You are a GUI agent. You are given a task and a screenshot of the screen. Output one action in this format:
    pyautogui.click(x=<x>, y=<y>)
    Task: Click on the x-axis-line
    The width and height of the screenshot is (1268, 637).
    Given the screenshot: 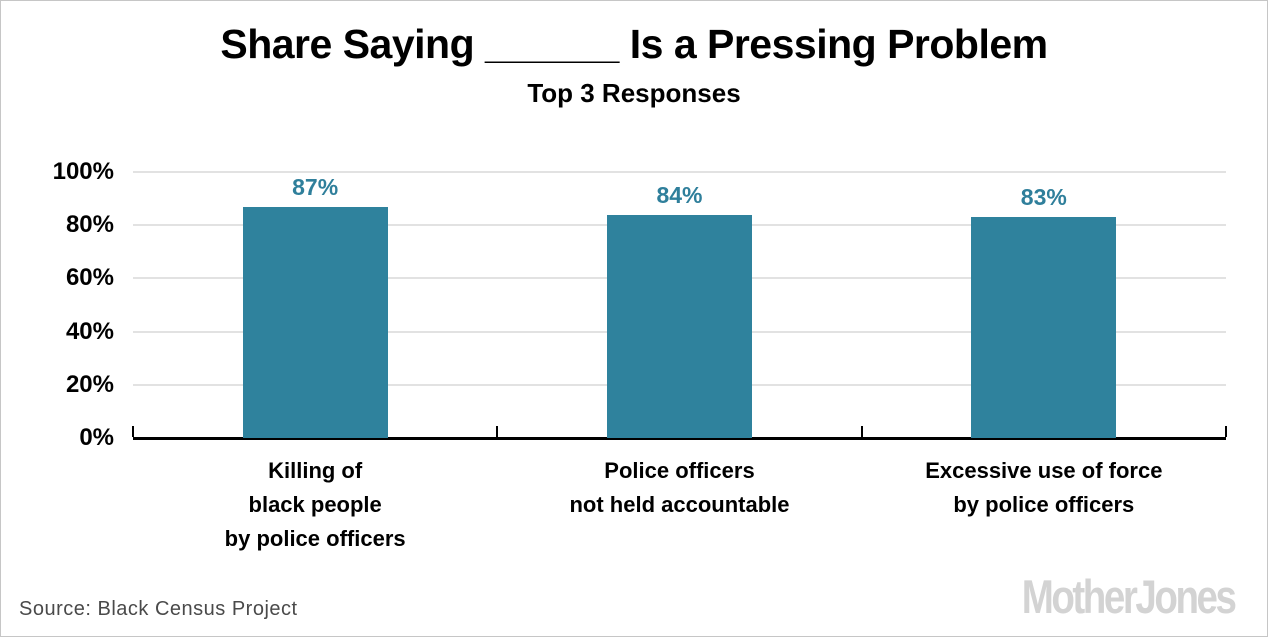 What is the action you would take?
    pyautogui.click(x=679, y=438)
    